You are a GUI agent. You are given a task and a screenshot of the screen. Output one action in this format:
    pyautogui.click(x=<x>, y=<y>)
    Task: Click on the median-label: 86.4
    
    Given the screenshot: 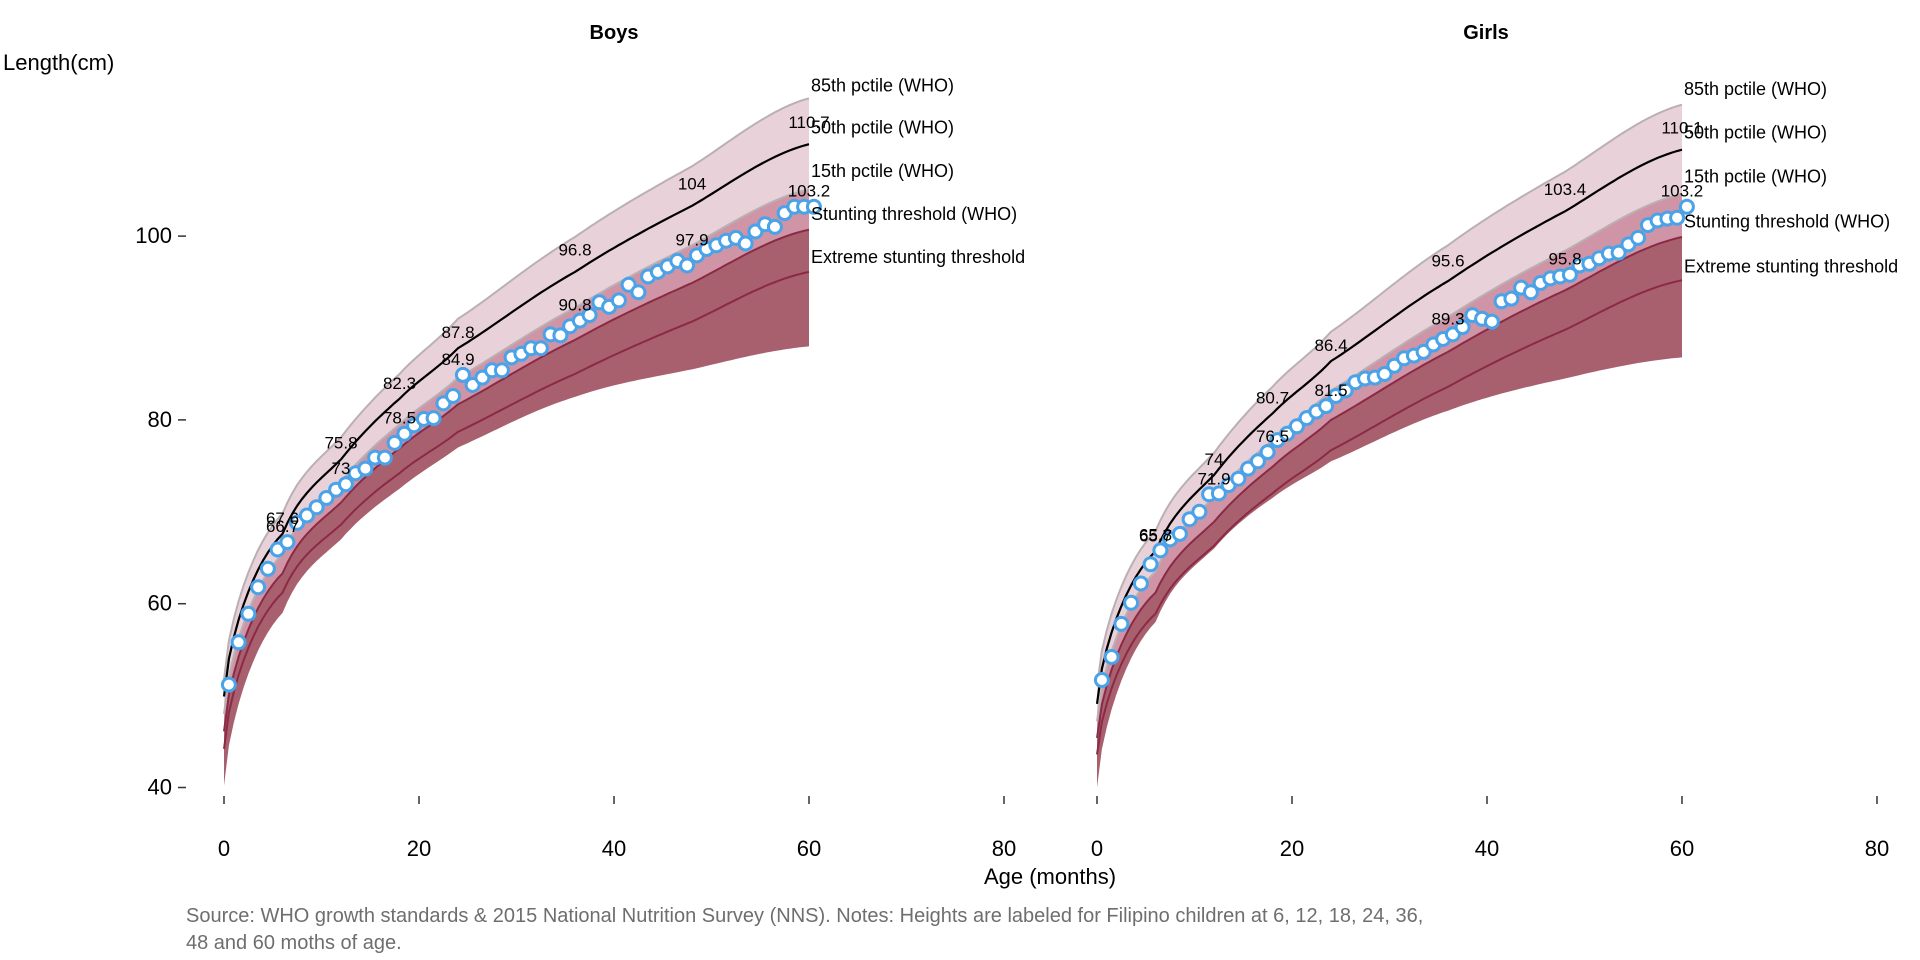 What is the action you would take?
    pyautogui.click(x=1330, y=345)
    